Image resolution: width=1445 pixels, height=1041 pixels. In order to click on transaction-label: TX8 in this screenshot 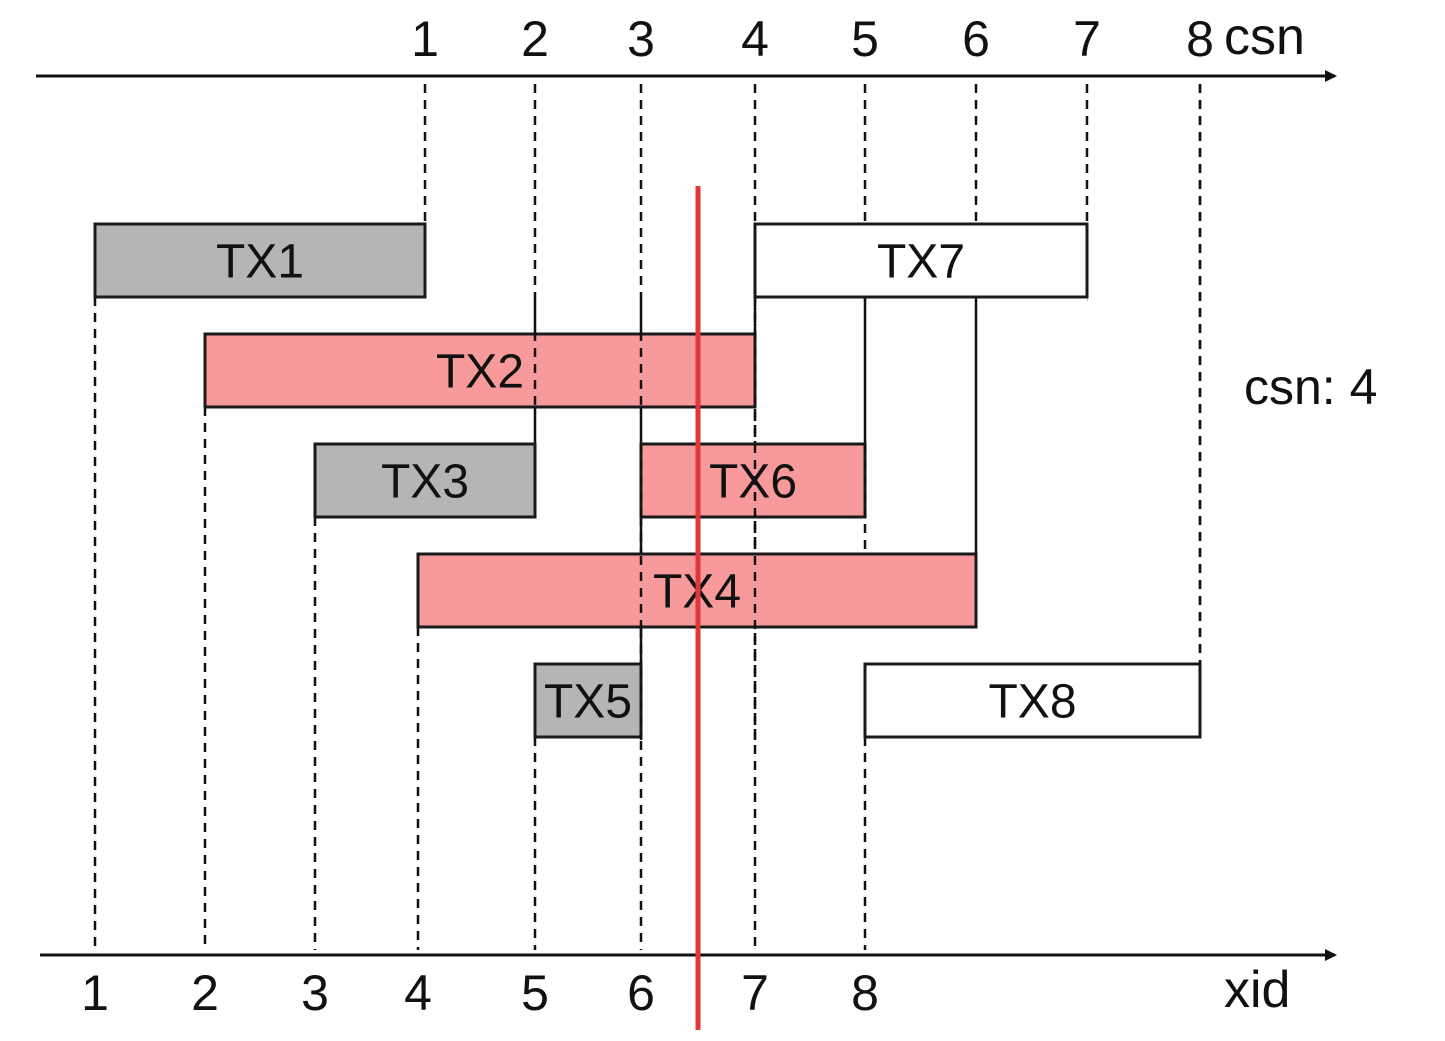, I will do `click(1032, 702)`.